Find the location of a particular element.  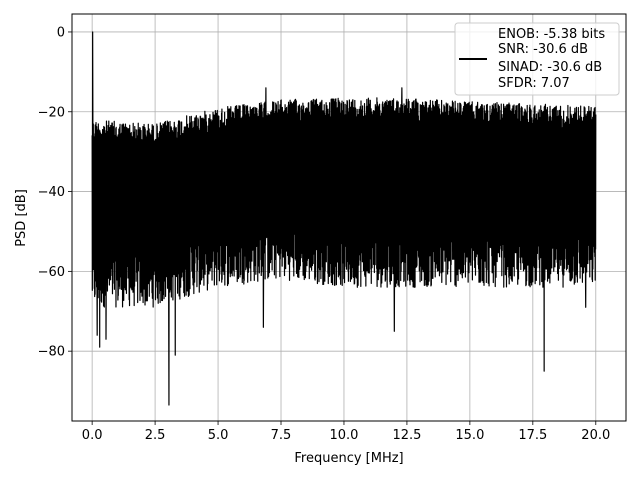

x-tick-label: 7.5 is located at coordinates (281, 435).